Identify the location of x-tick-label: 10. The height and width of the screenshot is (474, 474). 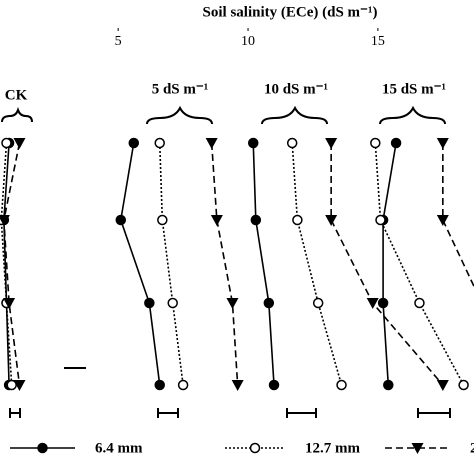
(248, 41).